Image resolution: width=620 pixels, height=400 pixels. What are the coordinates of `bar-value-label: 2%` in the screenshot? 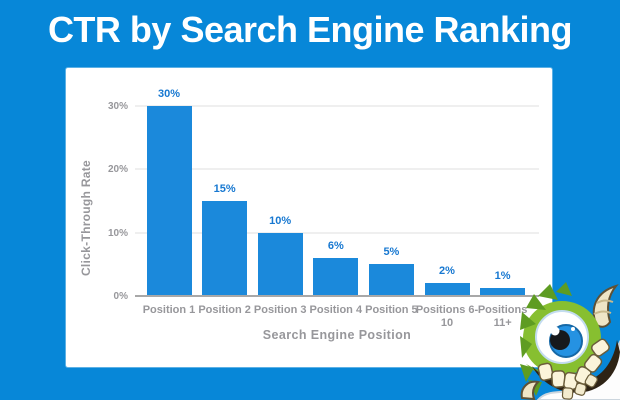 It's located at (447, 271).